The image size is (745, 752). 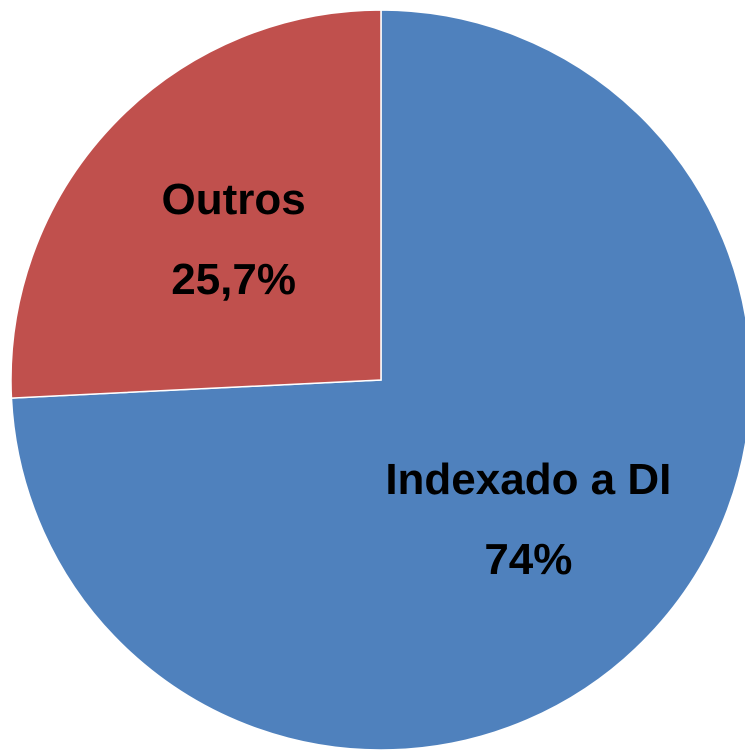 What do you see at coordinates (233, 199) in the screenshot?
I see `slice-category-label: Outros` at bounding box center [233, 199].